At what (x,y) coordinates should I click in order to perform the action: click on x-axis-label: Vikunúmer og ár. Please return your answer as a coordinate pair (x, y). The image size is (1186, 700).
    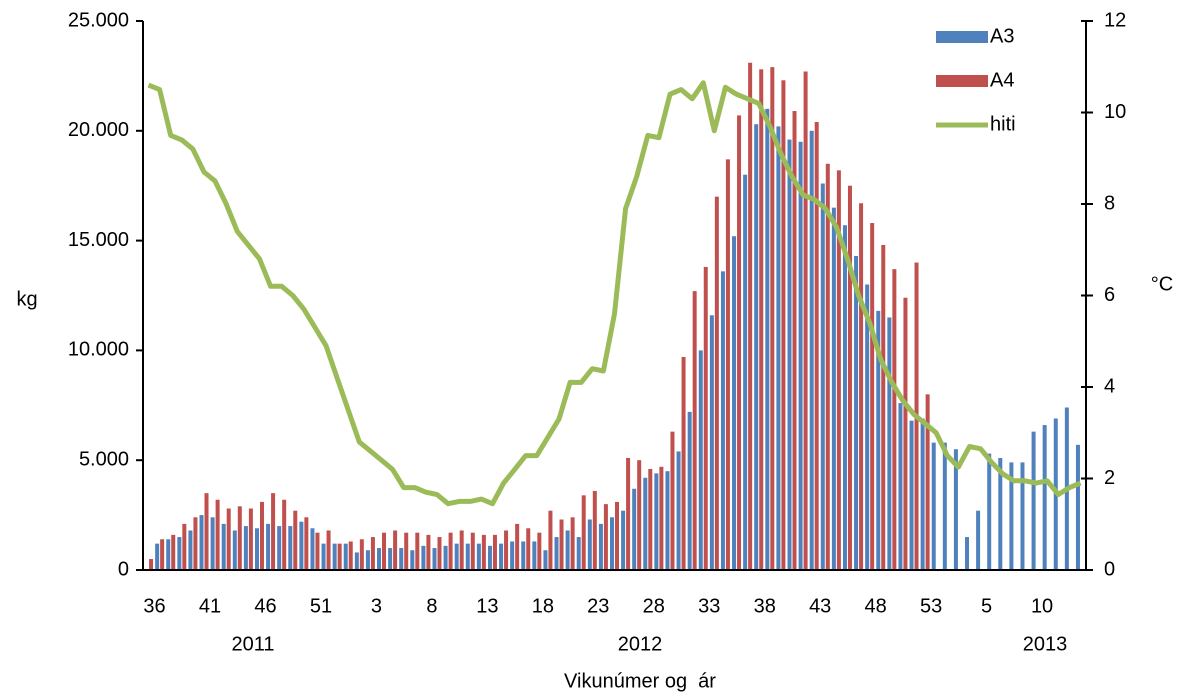
    Looking at the image, I should click on (640, 681).